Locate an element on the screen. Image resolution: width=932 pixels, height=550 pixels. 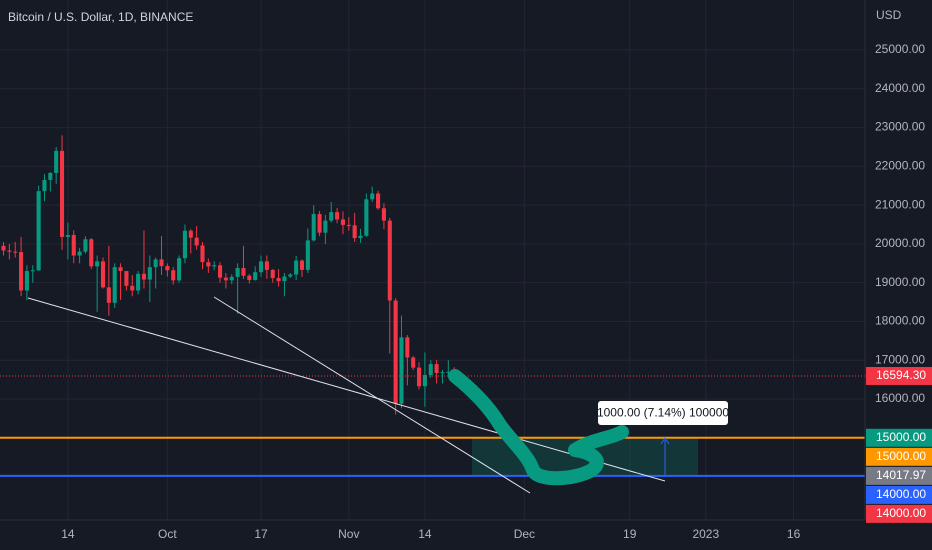
y-tick-label: 21000.00 is located at coordinates (900, 204).